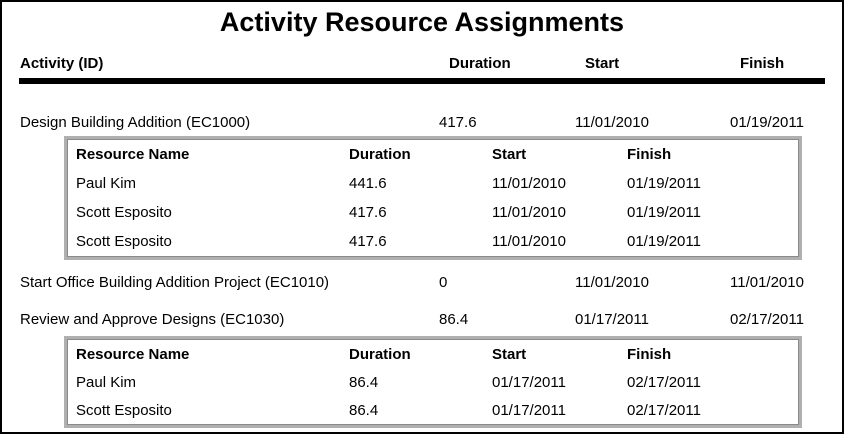 The image size is (844, 434). I want to click on activity-name: Review and Approve Designs (EC1030), so click(152, 319).